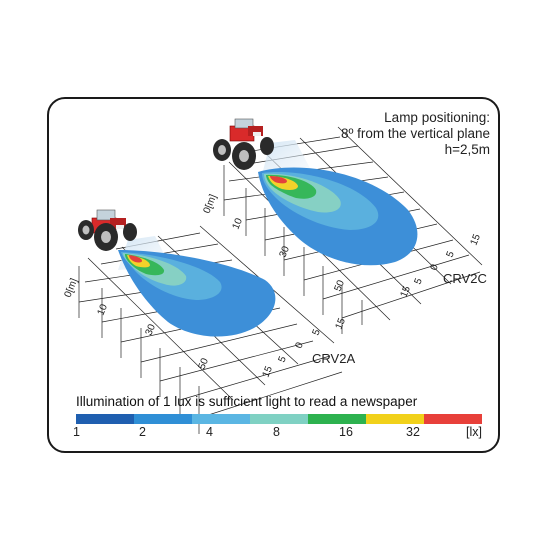 The image size is (550, 550). I want to click on tractor-icon-front, so click(107, 230).